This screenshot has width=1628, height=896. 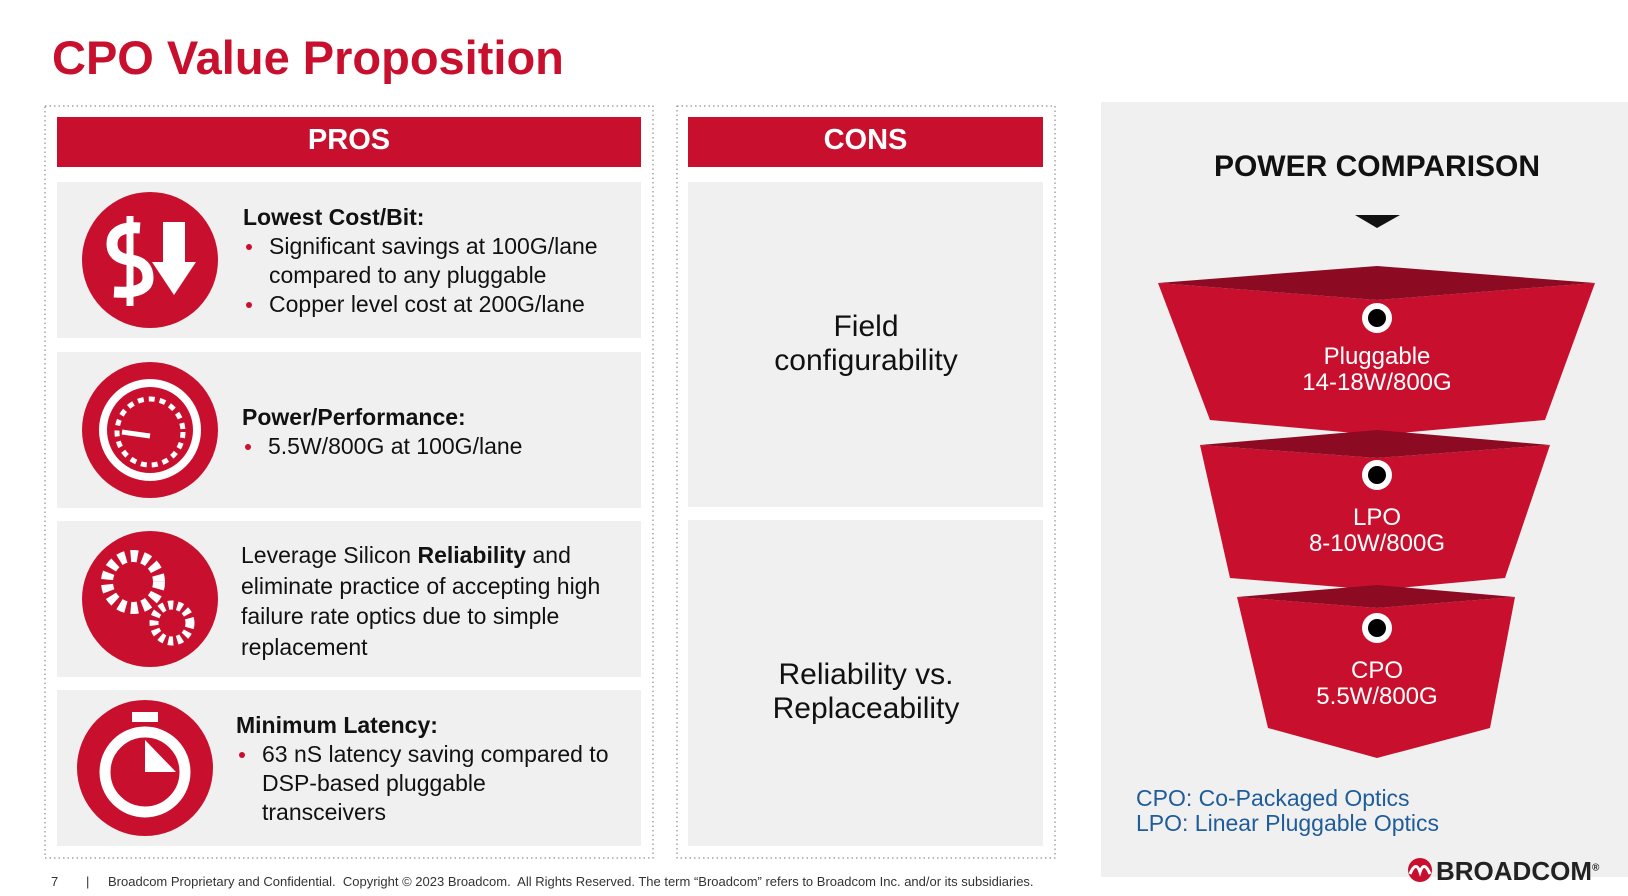 What do you see at coordinates (432, 446) in the screenshot?
I see `bullet: 5.5W/800G at 100G/lane` at bounding box center [432, 446].